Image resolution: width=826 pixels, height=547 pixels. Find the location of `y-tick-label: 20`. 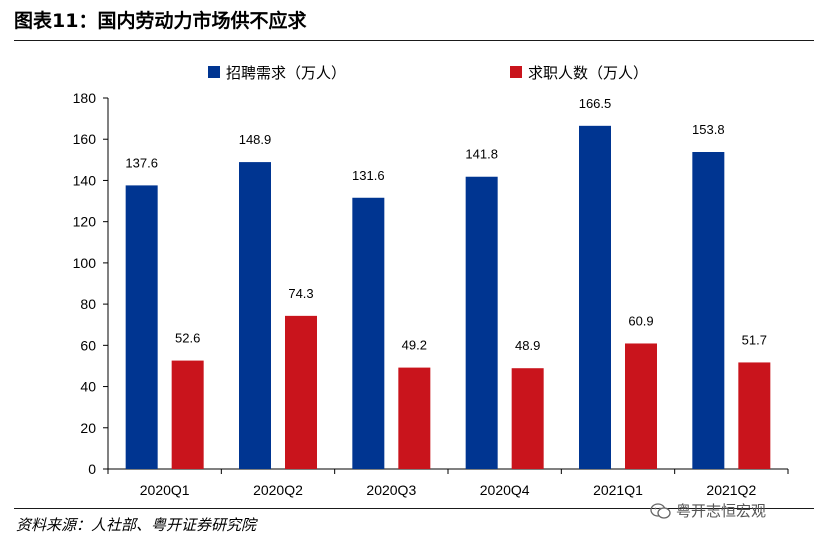

y-tick-label: 20 is located at coordinates (88, 428).